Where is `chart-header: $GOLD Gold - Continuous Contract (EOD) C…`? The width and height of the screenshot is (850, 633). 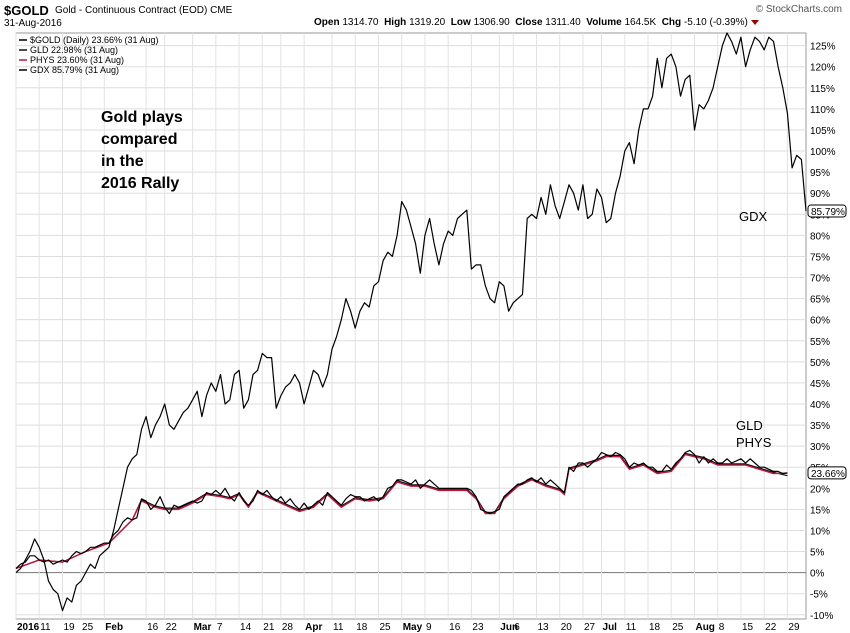 chart-header: $GOLD Gold - Continuous Contract (EOD) C… is located at coordinates (425, 16).